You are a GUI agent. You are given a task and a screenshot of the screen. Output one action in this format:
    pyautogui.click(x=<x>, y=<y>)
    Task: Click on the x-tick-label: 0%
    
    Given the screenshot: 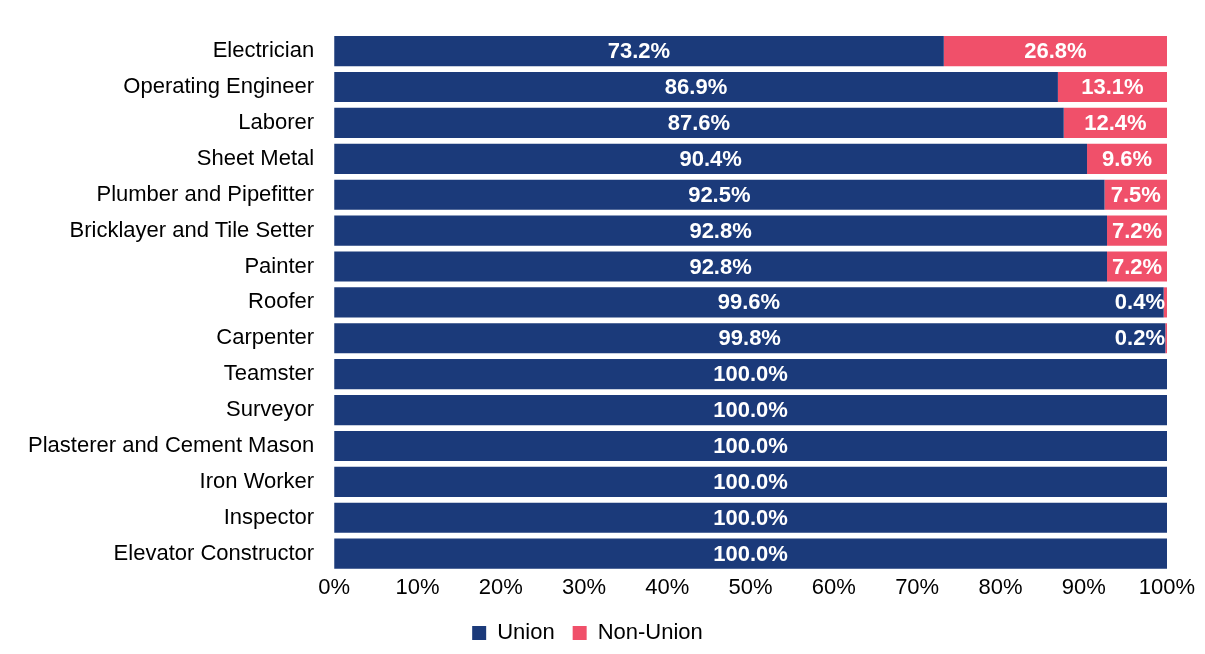 What is the action you would take?
    pyautogui.click(x=334, y=586)
    